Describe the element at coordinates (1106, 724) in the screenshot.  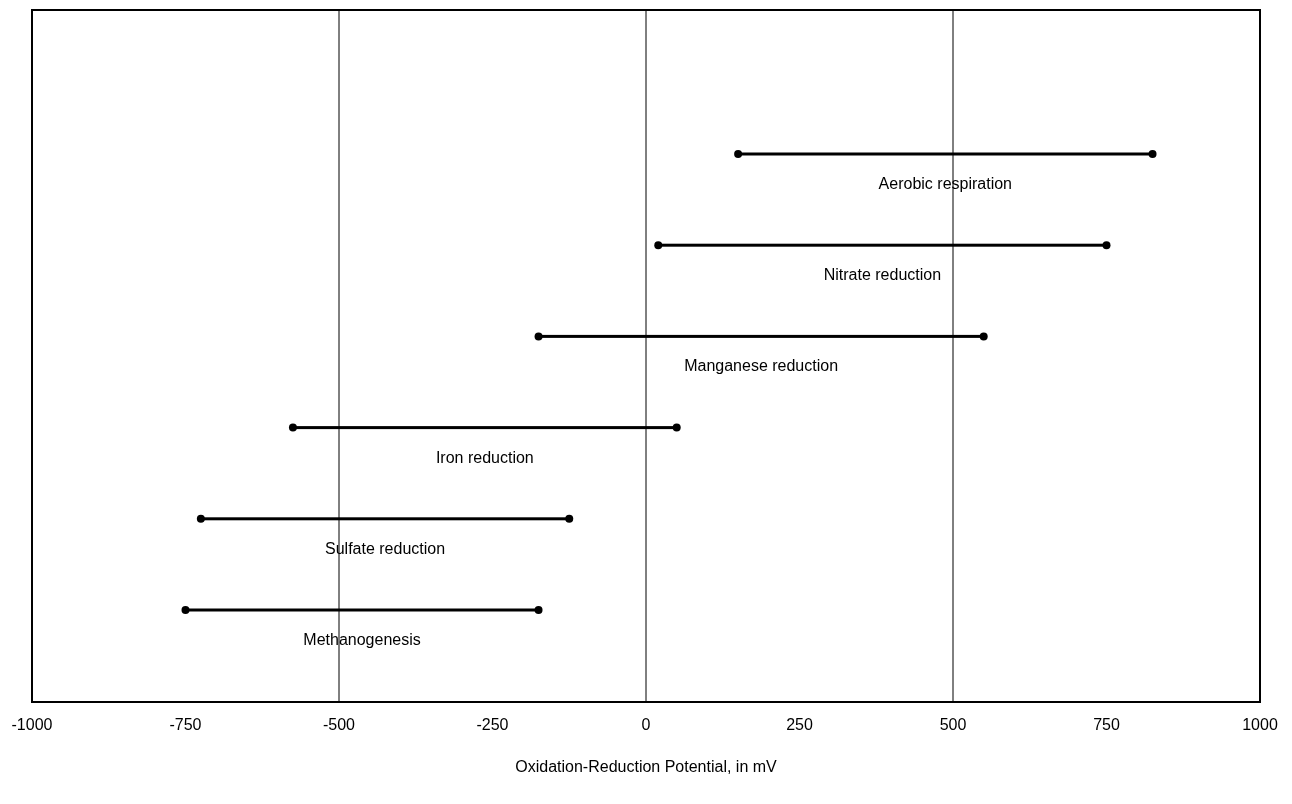
I see `x-tick-label: 750` at that location.